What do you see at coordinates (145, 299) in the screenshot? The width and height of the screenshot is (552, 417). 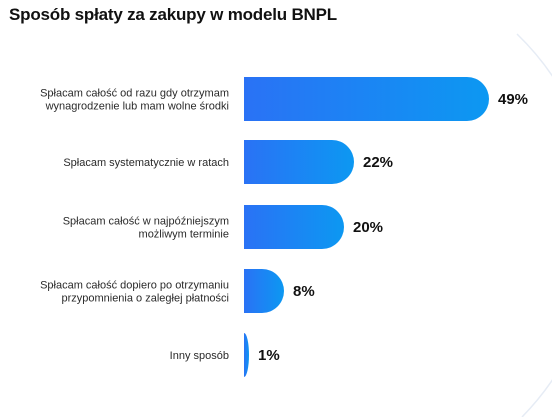 I see `category-label: przypomnienia o zaległej płatności` at bounding box center [145, 299].